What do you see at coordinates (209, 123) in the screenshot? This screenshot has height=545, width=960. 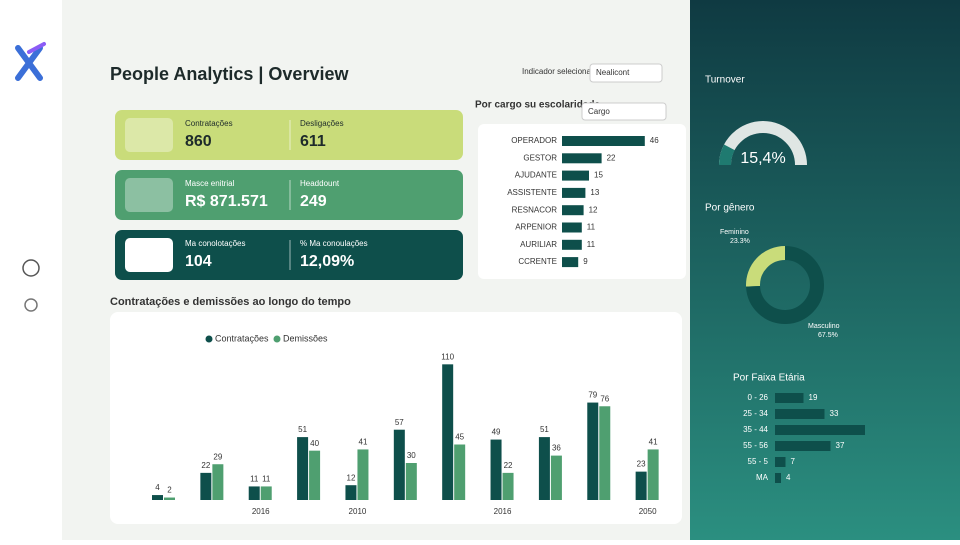 I see `kpi-label: Contratações` at bounding box center [209, 123].